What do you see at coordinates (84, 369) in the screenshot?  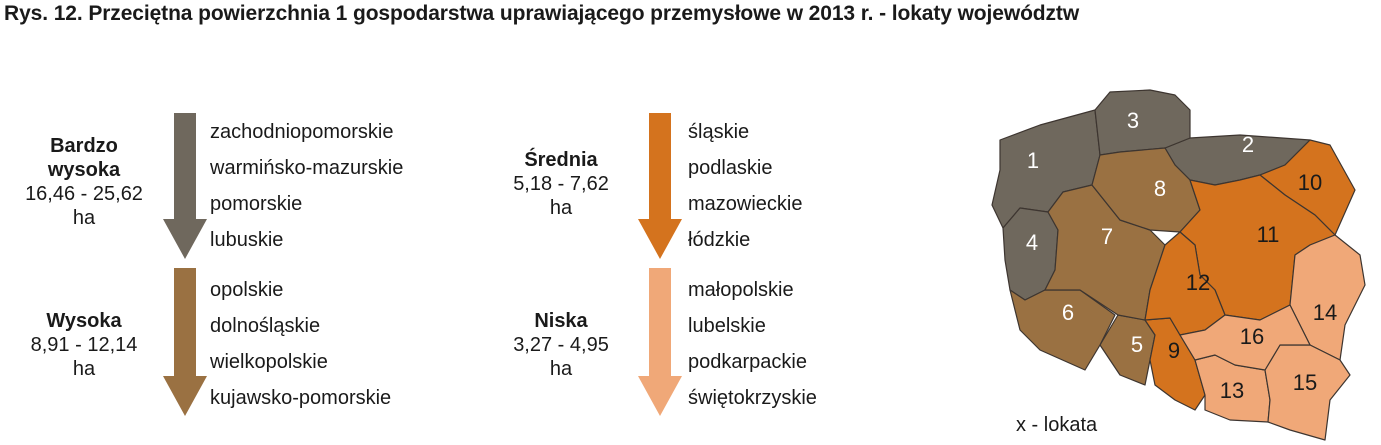 I see `category-high-unit: ha` at bounding box center [84, 369].